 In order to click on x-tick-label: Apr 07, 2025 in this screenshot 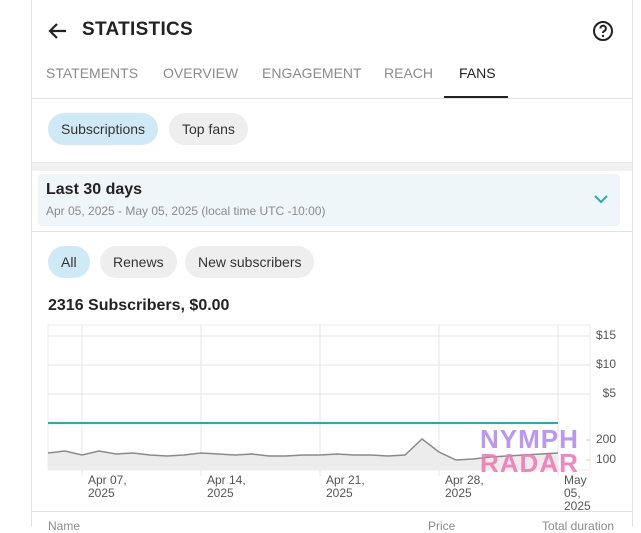, I will do `click(107, 486)`.